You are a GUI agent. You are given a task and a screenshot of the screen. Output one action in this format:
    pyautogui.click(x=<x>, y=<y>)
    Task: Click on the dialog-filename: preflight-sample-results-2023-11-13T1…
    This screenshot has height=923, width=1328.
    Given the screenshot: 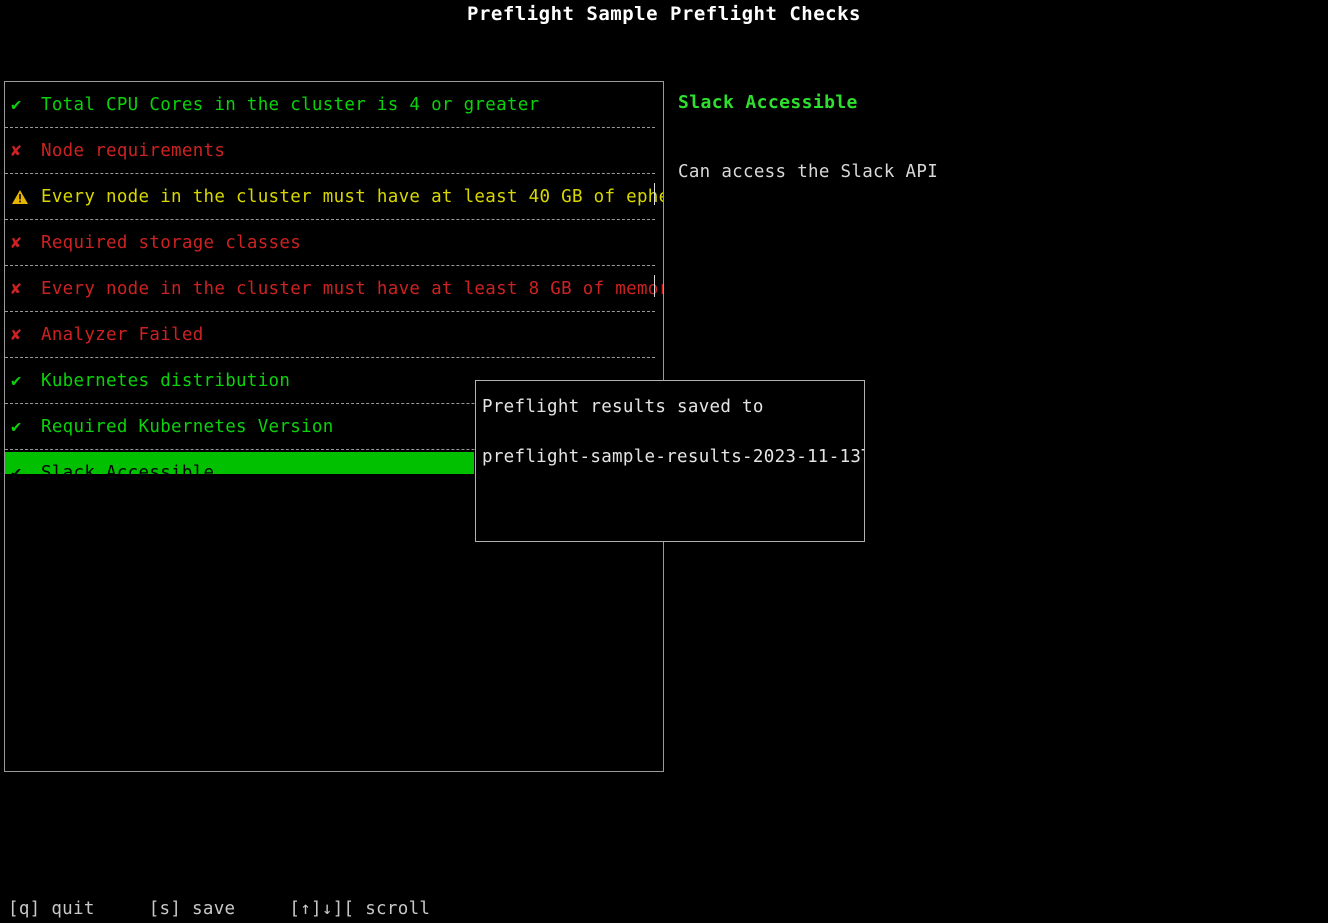 What is the action you would take?
    pyautogui.click(x=673, y=457)
    